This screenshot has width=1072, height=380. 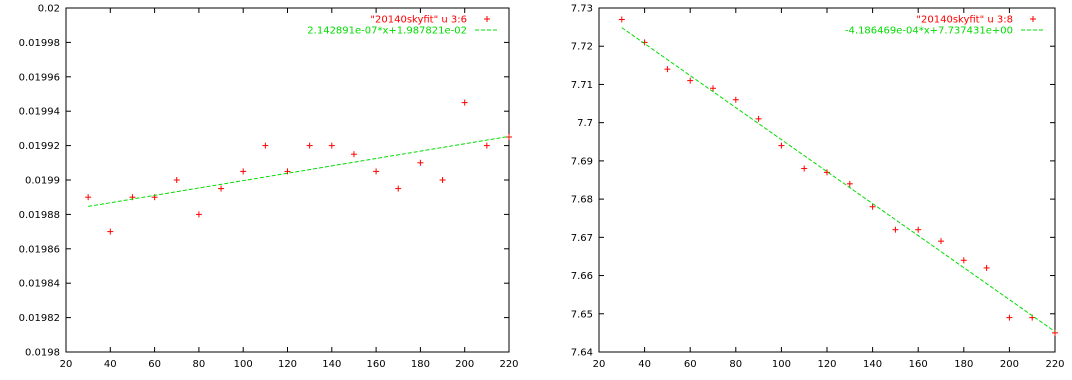 What do you see at coordinates (872, 364) in the screenshot?
I see `right-x-tick-label: 140` at bounding box center [872, 364].